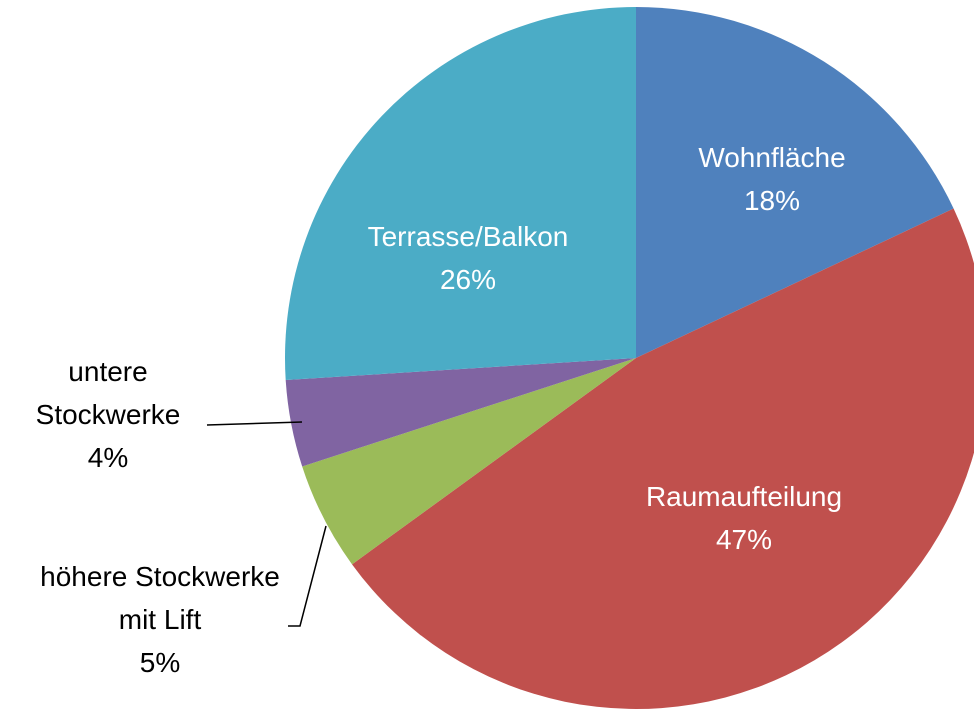  Describe the element at coordinates (160, 598) in the screenshot. I see `category-label: höhere Stockwerke mit Lift` at that location.